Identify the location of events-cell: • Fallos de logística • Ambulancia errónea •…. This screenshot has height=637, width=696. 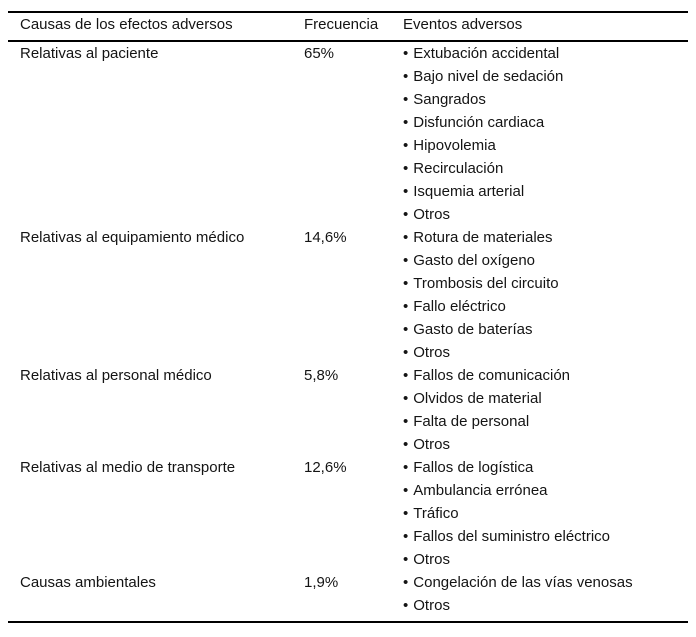
(545, 513).